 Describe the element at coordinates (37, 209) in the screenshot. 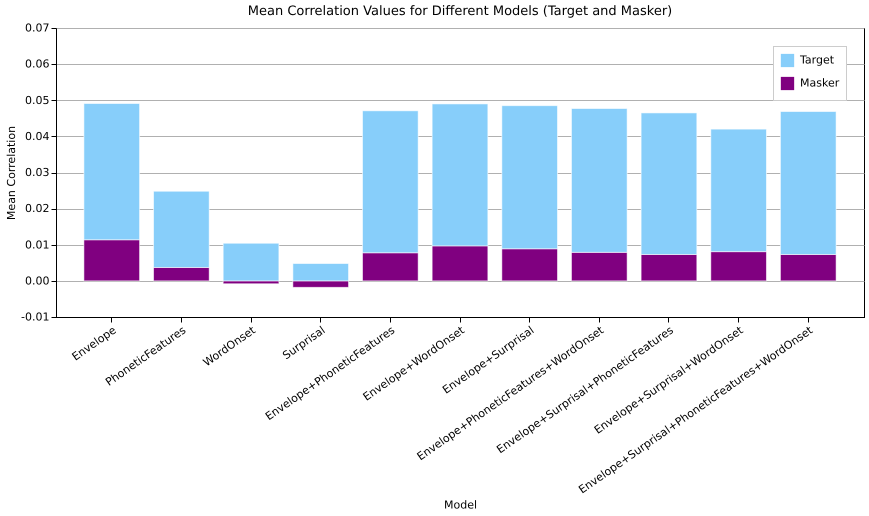

I see `y-tick-label: 0.02` at that location.